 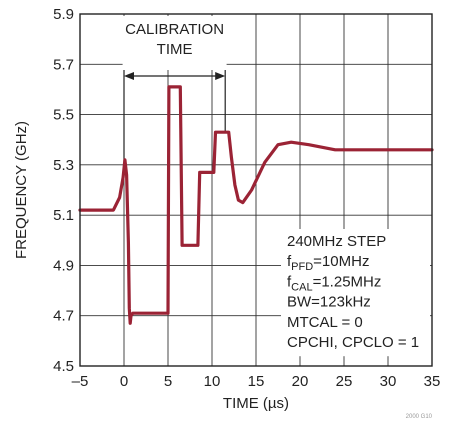 I want to click on test-condition-main: 240MHz STEP, so click(x=336, y=241).